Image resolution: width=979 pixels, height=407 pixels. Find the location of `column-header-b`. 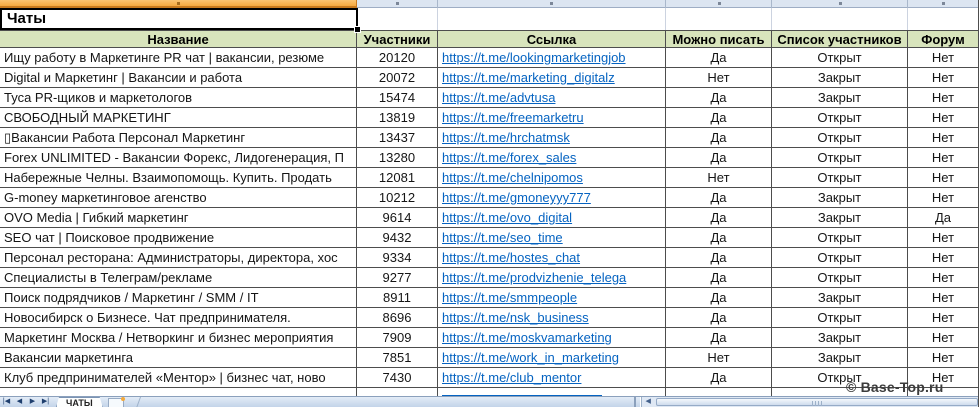

column-header-b is located at coordinates (397, 4).